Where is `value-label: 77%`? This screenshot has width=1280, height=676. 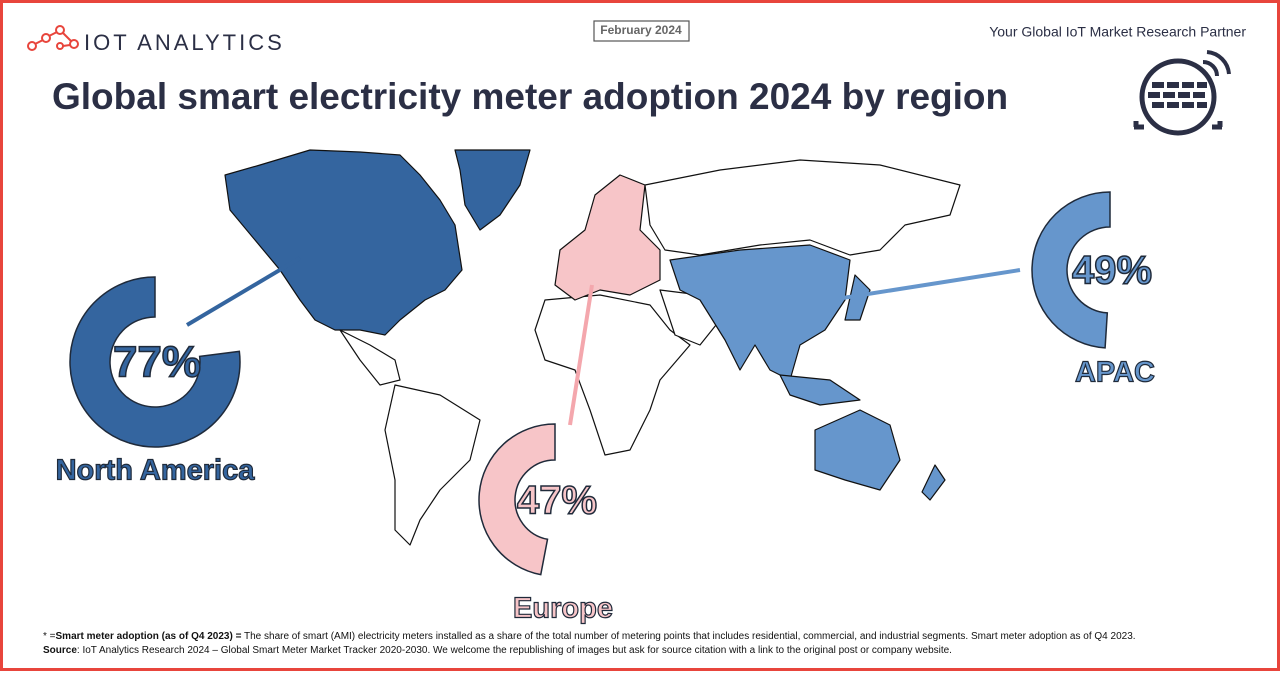 value-label: 77% is located at coordinates (157, 362).